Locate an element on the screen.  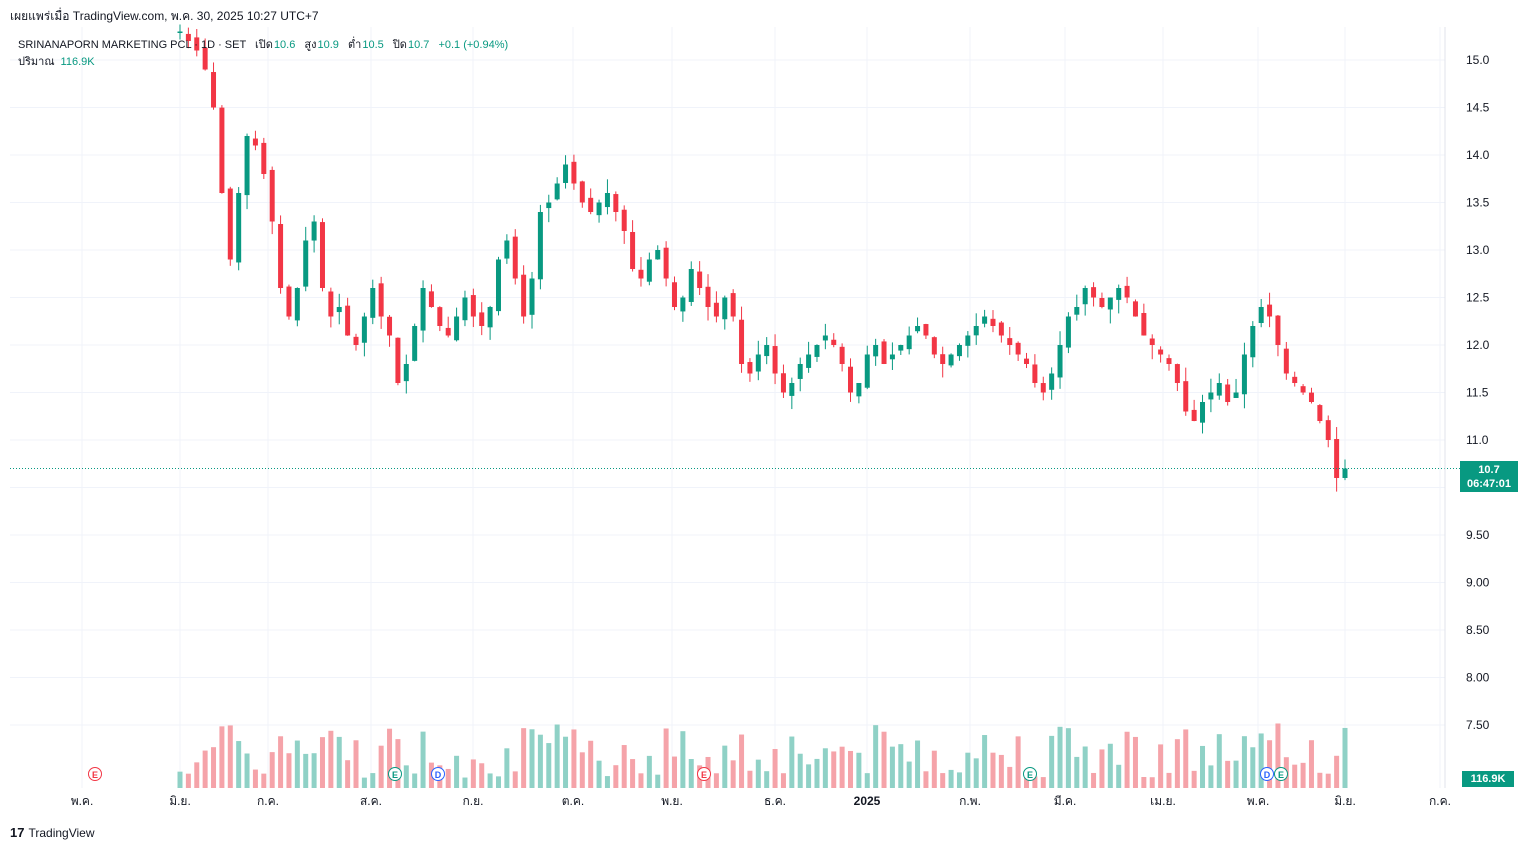
close-value: 10.7 is located at coordinates (418, 45).